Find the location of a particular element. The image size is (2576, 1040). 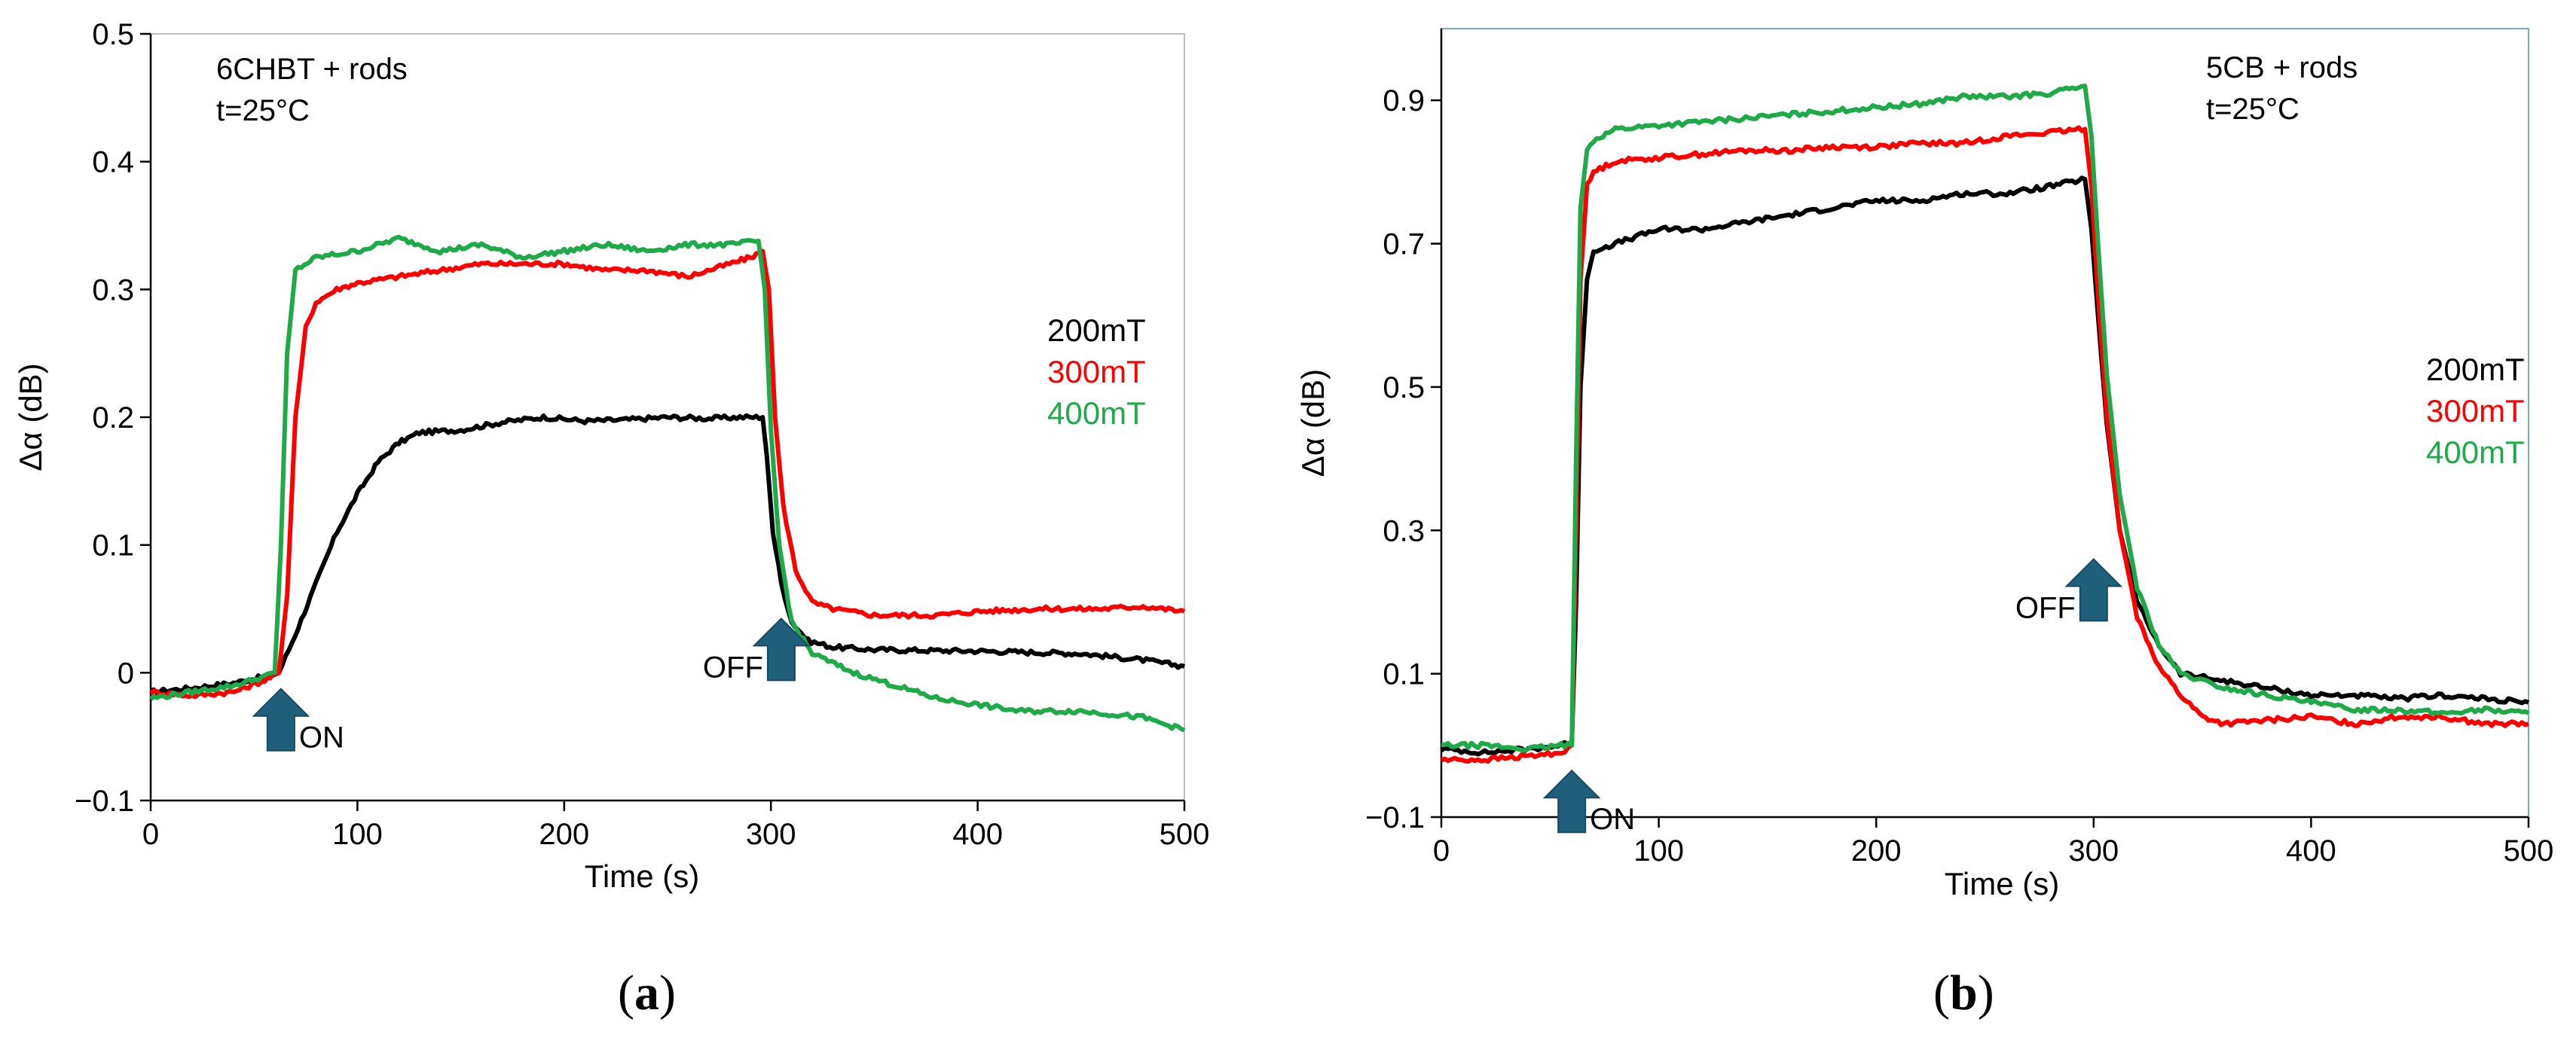

panel-label: (a) is located at coordinates (647, 992).